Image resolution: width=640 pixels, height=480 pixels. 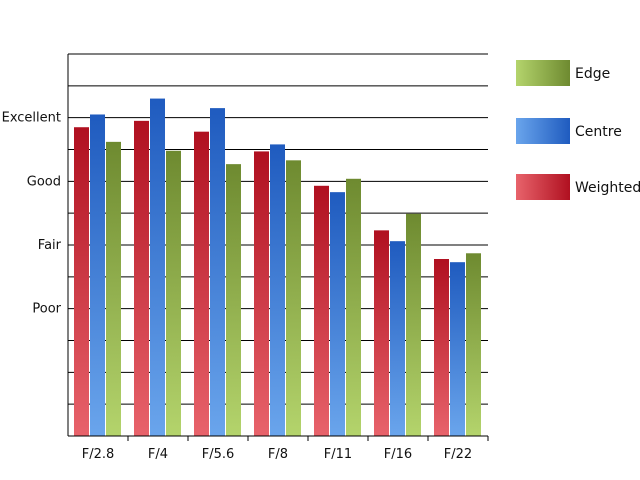 What do you see at coordinates (158, 454) in the screenshot?
I see `x-tick-label: F/4` at bounding box center [158, 454].